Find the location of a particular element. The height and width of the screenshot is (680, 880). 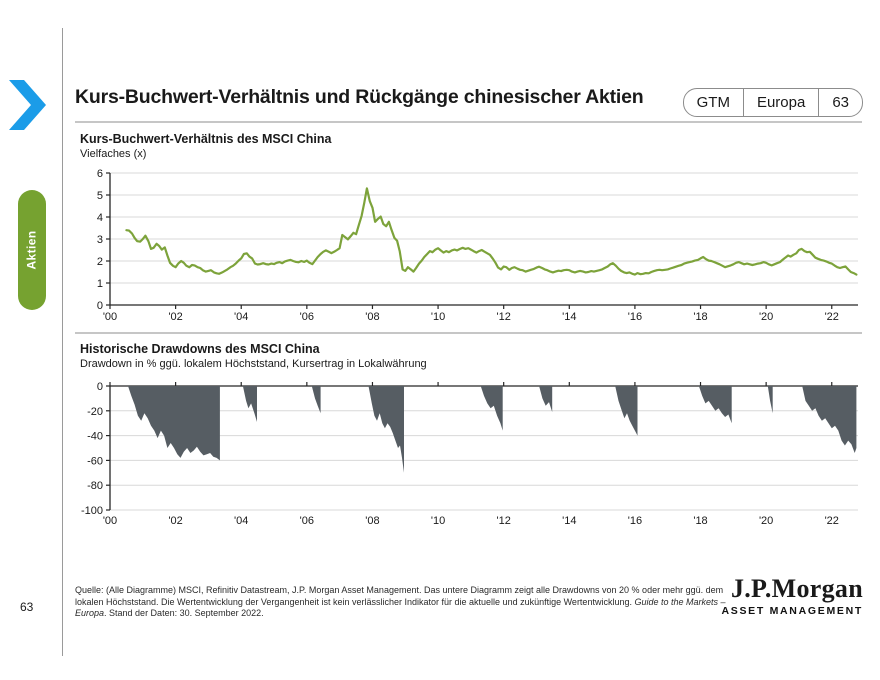

jpmorgan-logo: J.P.Morgan ASSET MANAGEMENT is located at coordinates (792, 596).